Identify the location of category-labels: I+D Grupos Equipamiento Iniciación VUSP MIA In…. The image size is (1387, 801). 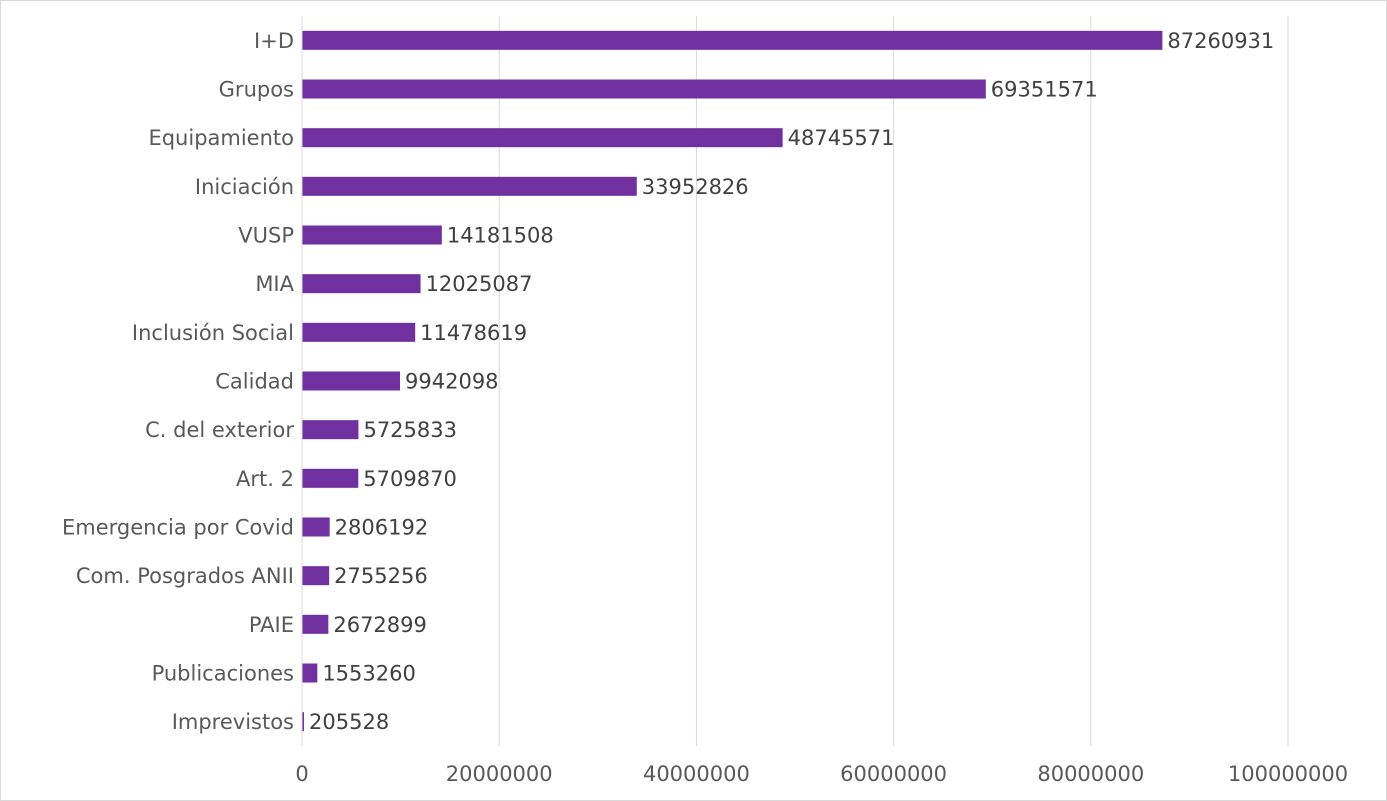
(178, 381).